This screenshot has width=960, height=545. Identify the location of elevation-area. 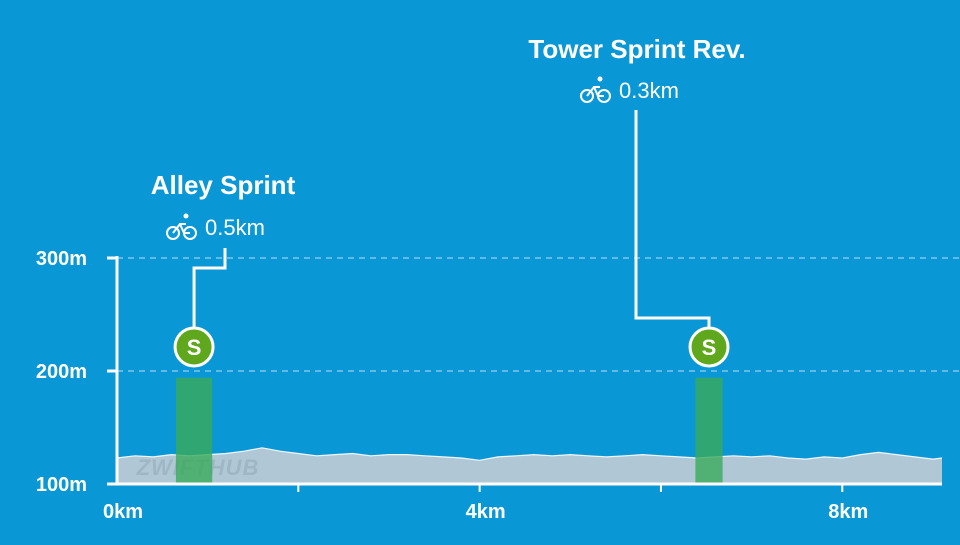
(529, 465).